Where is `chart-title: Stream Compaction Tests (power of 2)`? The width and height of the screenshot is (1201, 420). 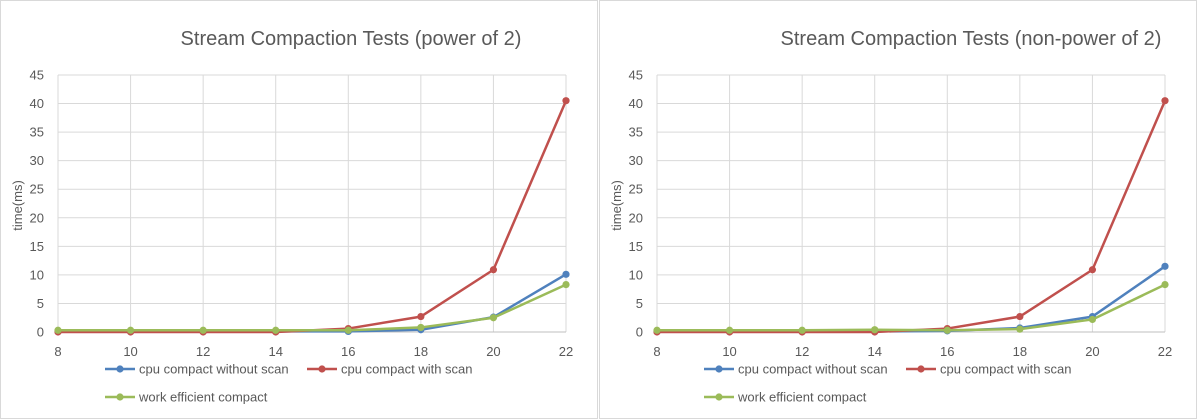 chart-title: Stream Compaction Tests (power of 2) is located at coordinates (351, 39).